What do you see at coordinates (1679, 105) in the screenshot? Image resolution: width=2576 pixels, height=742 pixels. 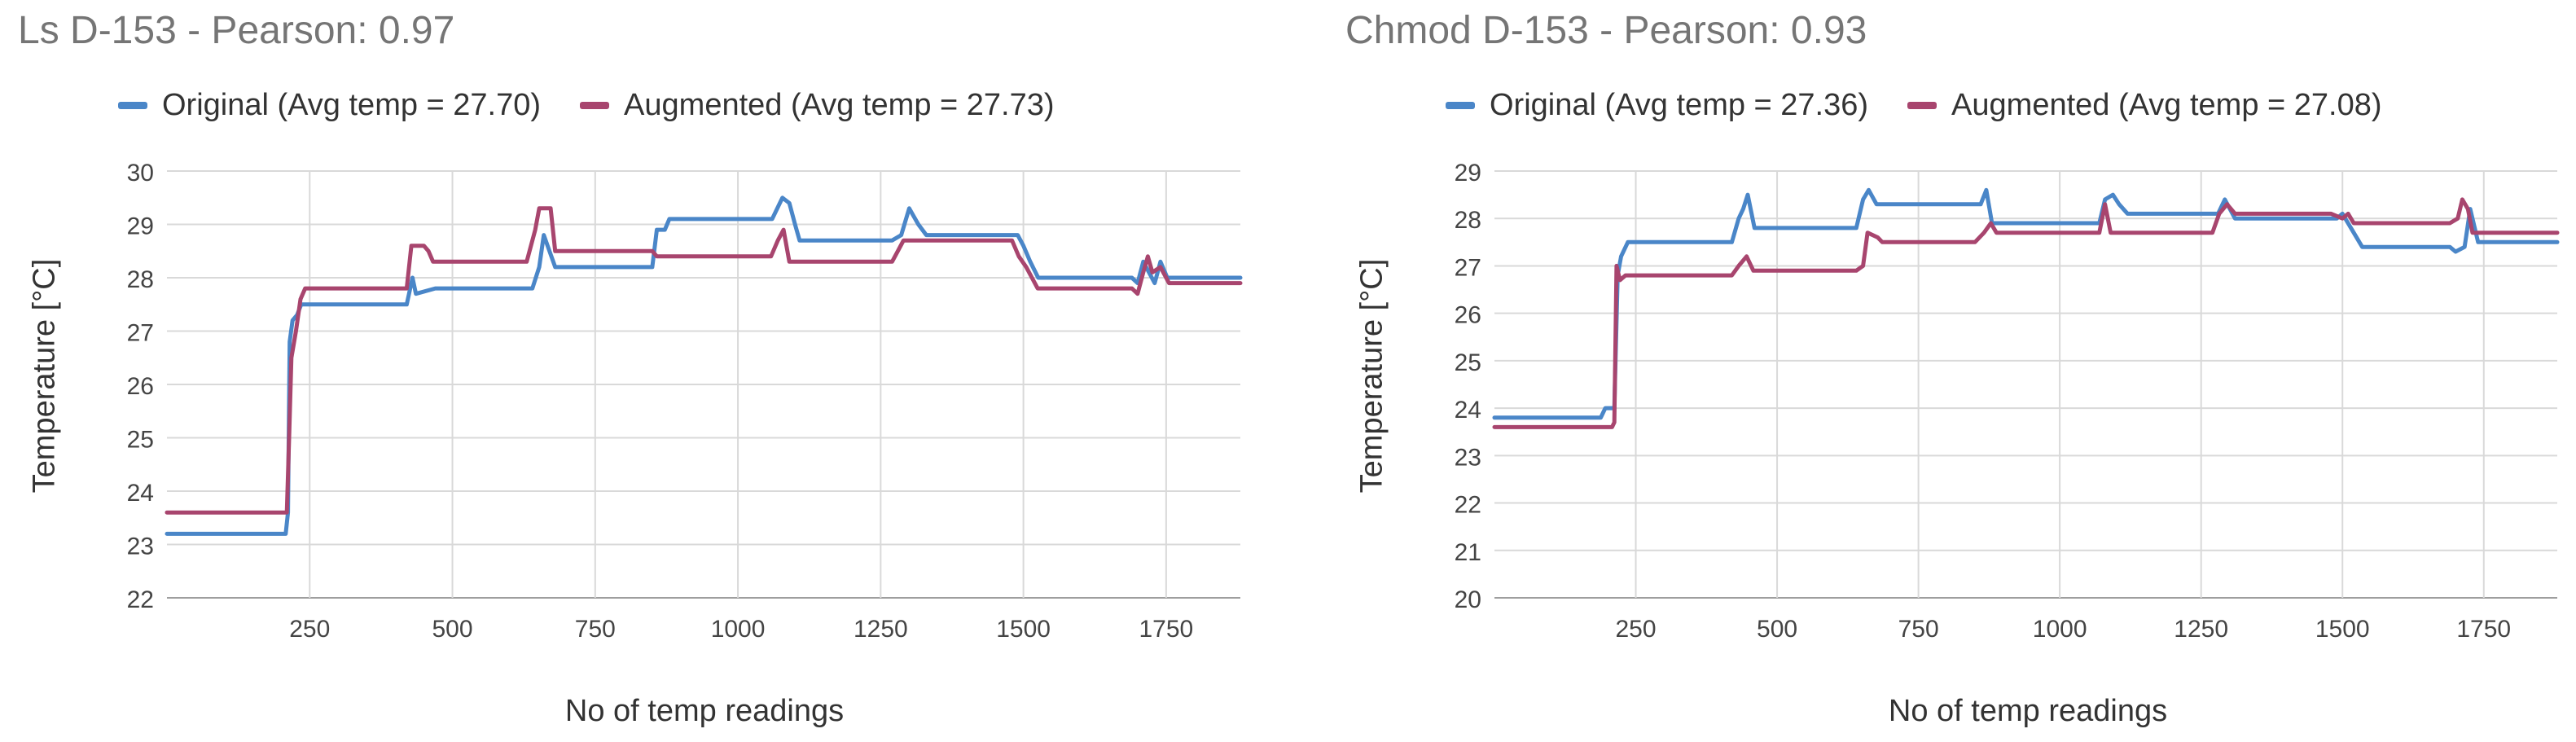 I see `legend-label-original: Original (Avg temp = 27.36)` at bounding box center [1679, 105].